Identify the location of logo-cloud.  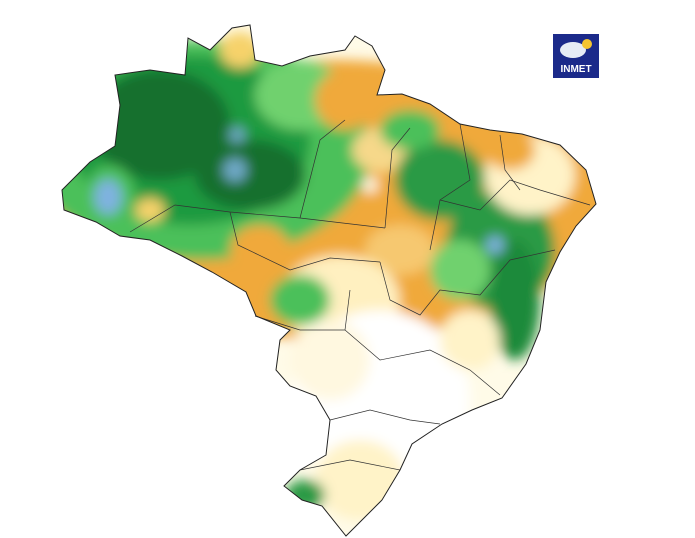
(573, 50).